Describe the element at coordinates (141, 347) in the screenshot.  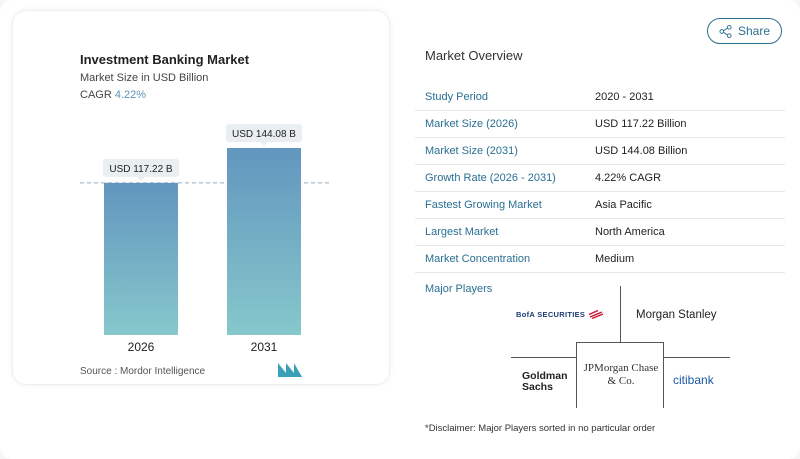
I see `x-tick-label: 2026` at that location.